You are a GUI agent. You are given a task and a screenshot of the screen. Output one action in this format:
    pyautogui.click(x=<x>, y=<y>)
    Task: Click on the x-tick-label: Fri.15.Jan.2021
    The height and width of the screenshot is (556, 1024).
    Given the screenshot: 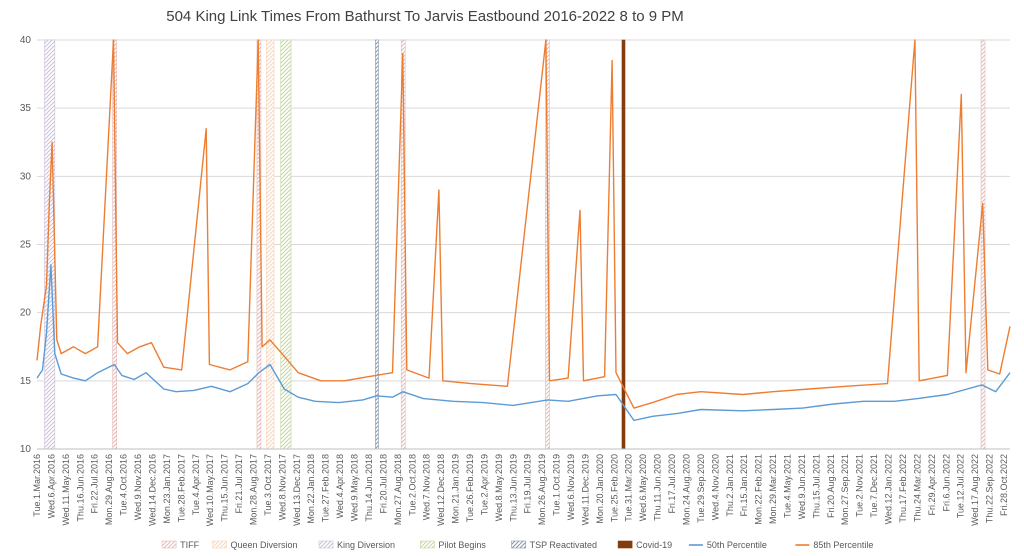 What is the action you would take?
    pyautogui.click(x=744, y=485)
    